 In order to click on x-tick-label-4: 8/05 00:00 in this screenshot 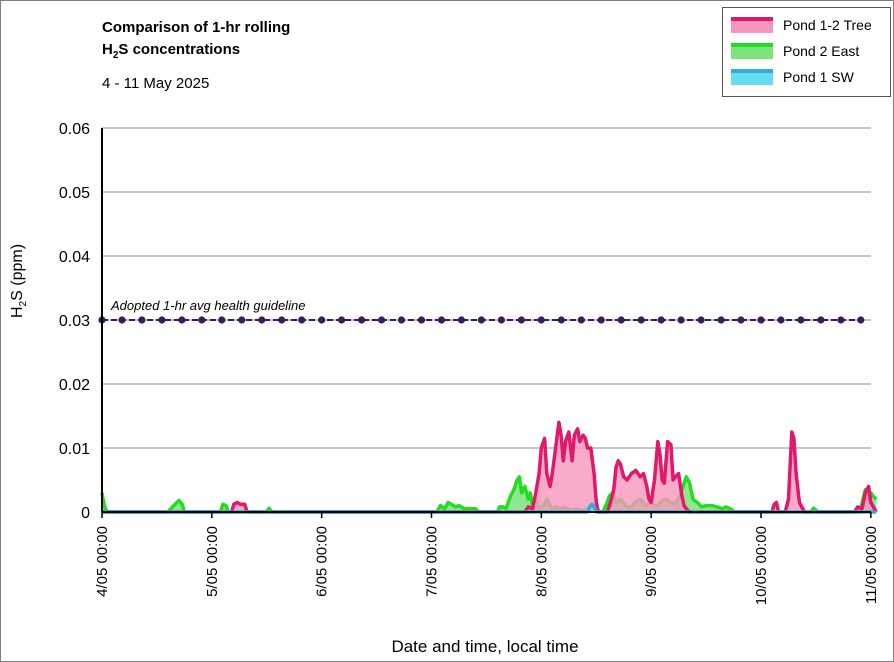, I will do `click(541, 561)`.